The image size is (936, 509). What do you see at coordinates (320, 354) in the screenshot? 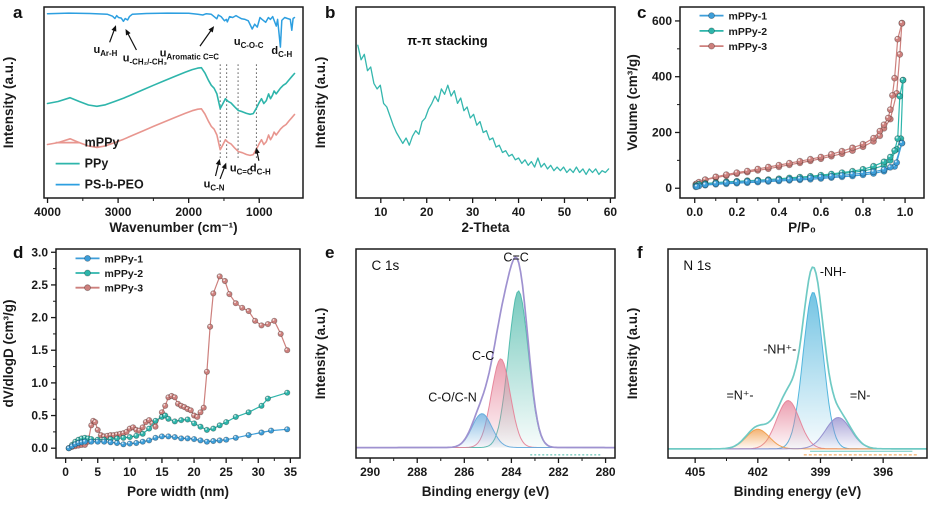
I see `e-yaxis-title: Intensity (a.u.)` at bounding box center [320, 354].